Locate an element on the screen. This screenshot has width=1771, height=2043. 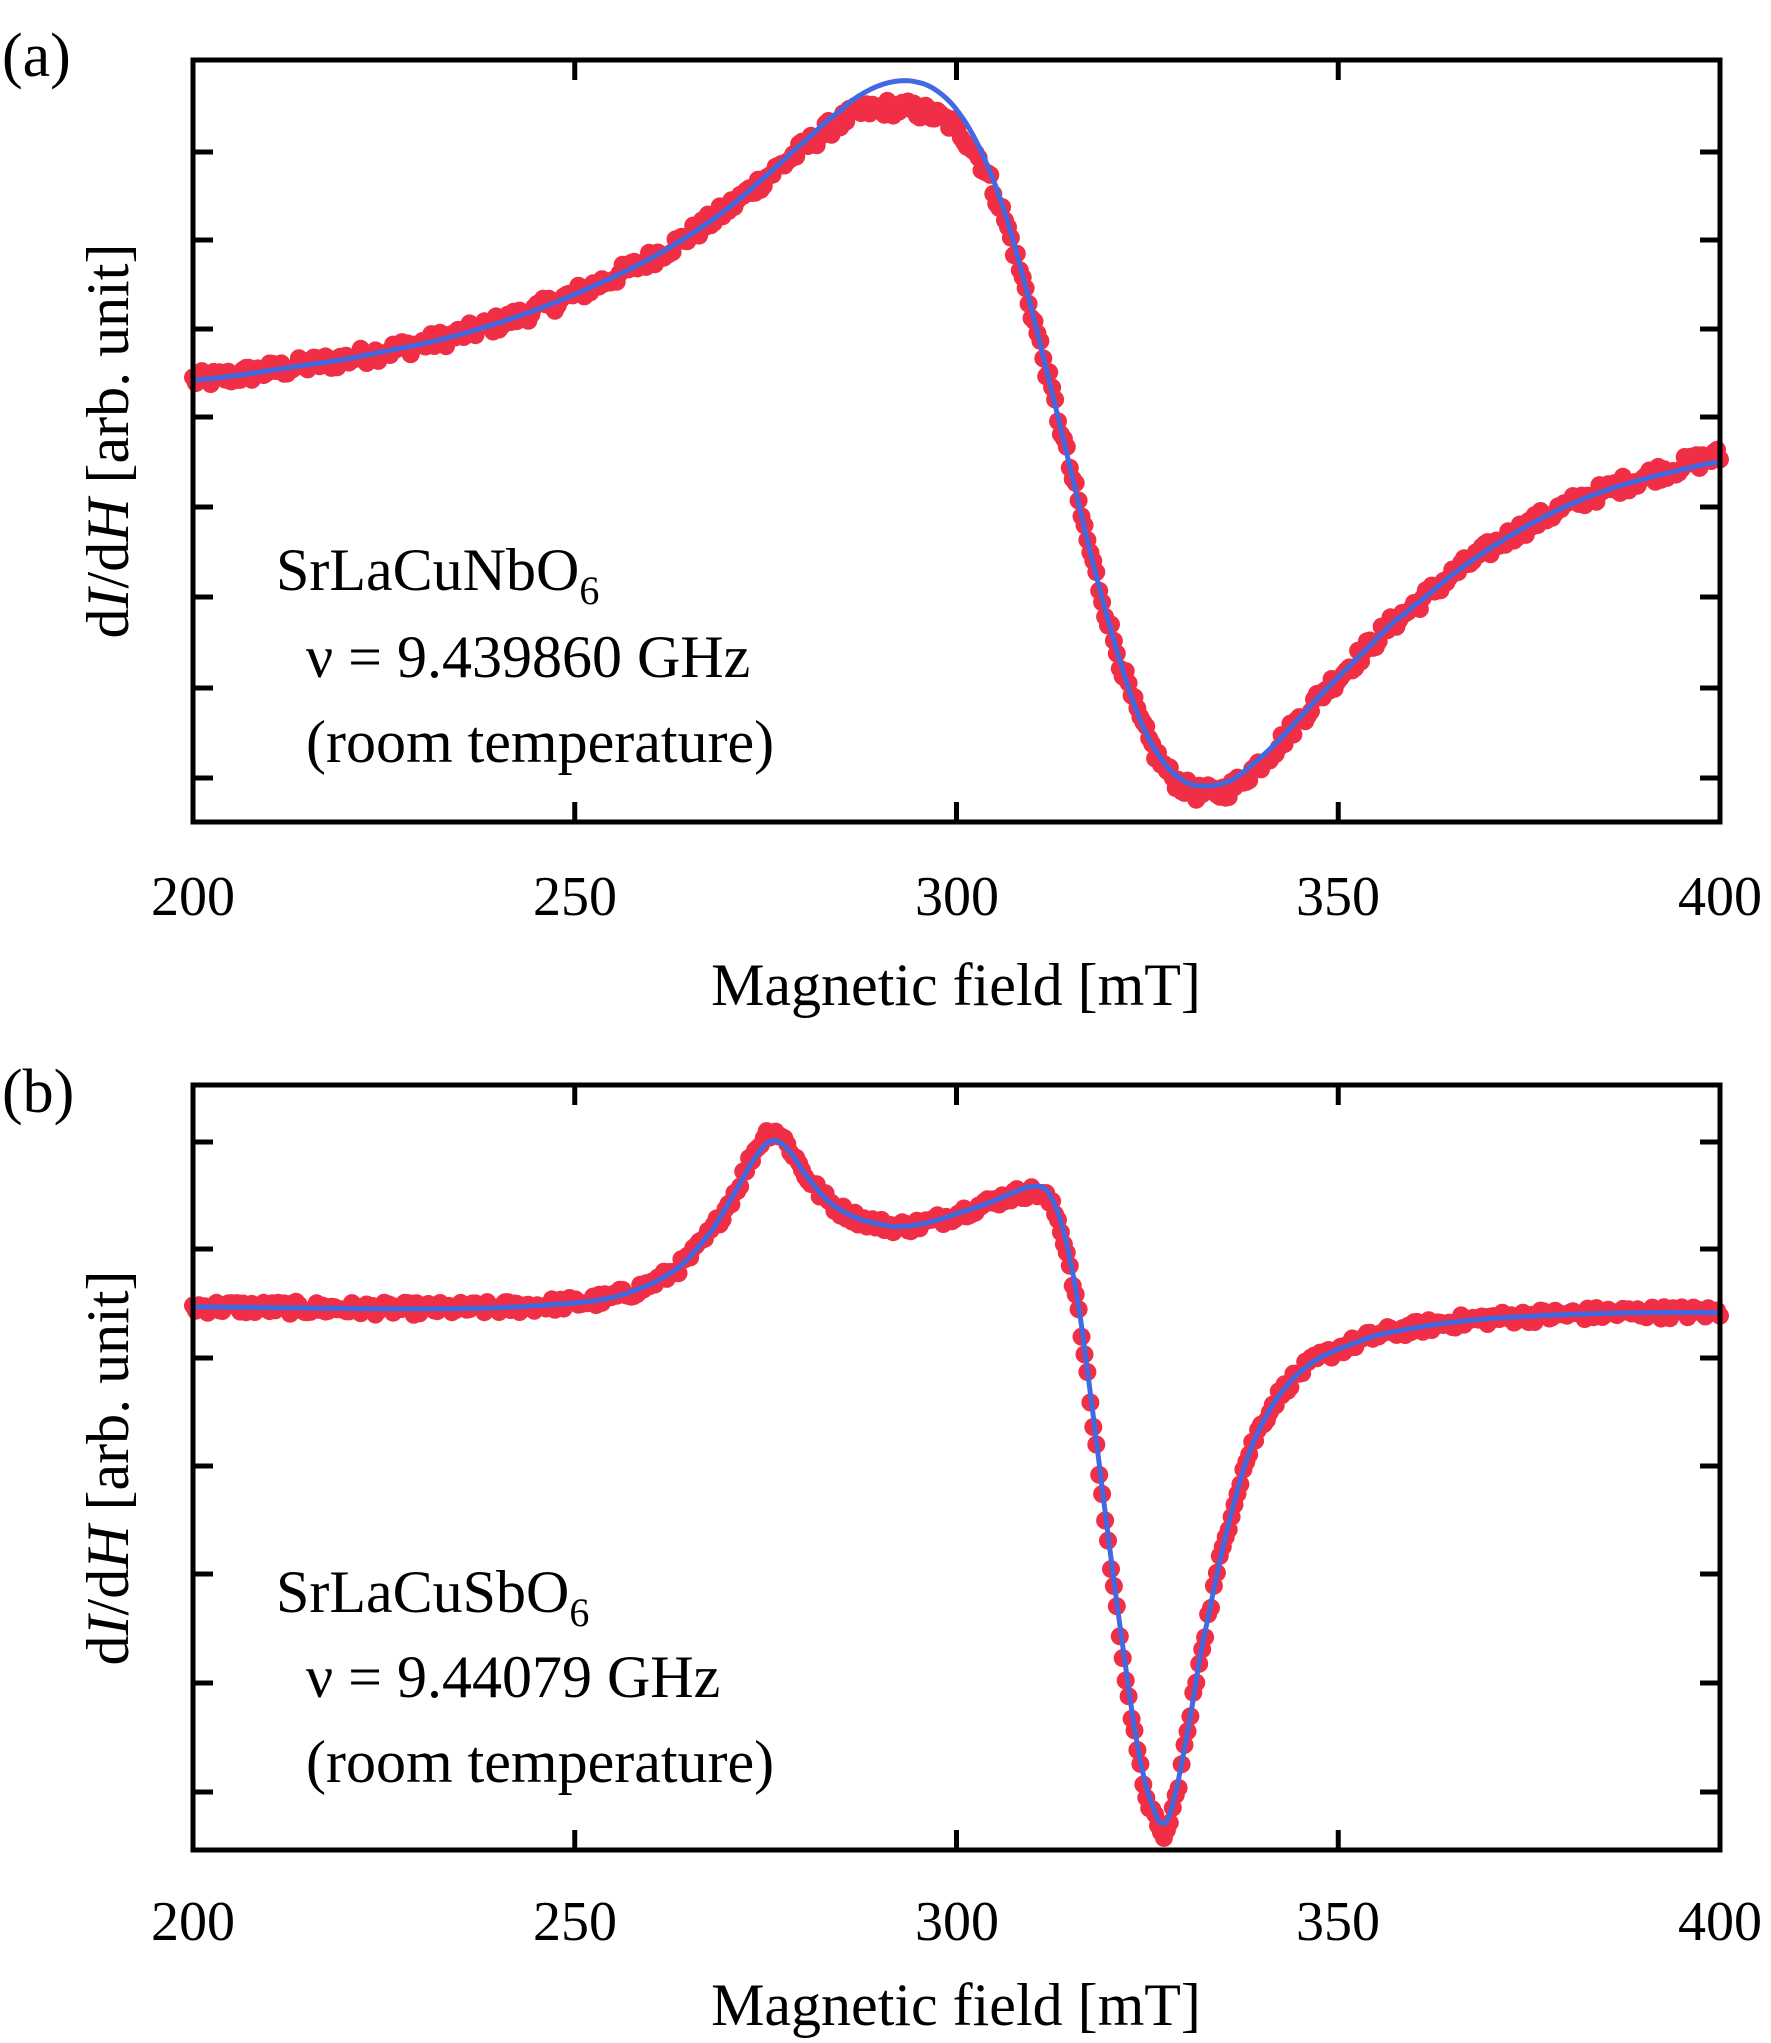
panel-b-compound: SrLaCuSbO6 is located at coordinates (432, 1597).